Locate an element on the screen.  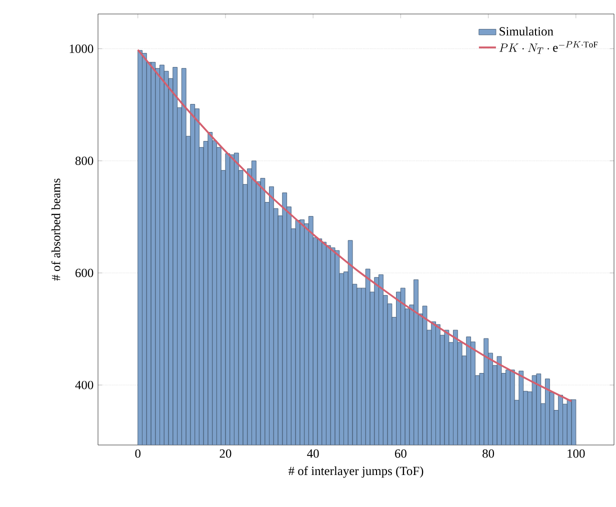
legend-label: $PK \cdot N_T \cdot \mathrm{e}^{-PK\cdot\mathrm{ToF}}$ is located at coordinates (548, 47).